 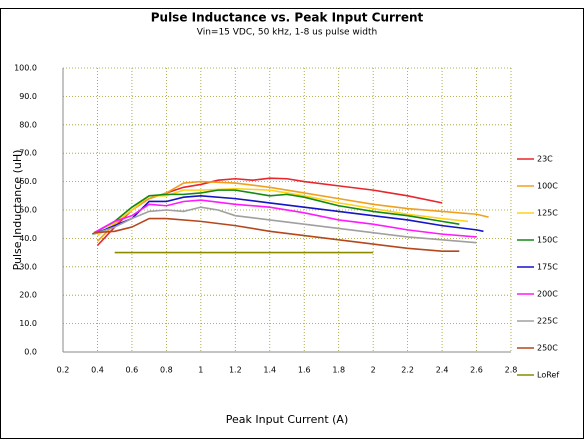 I want to click on y-tick-label: 100.0, so click(x=25, y=68).